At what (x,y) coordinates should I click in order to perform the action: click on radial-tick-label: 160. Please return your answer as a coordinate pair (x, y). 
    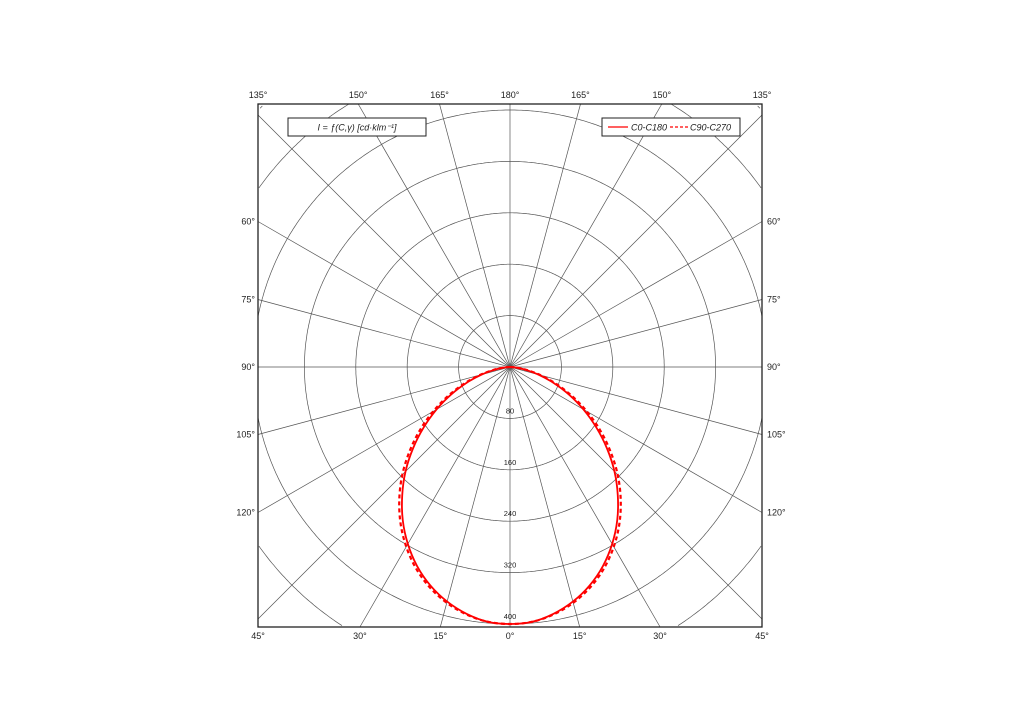
    Looking at the image, I should click on (510, 462).